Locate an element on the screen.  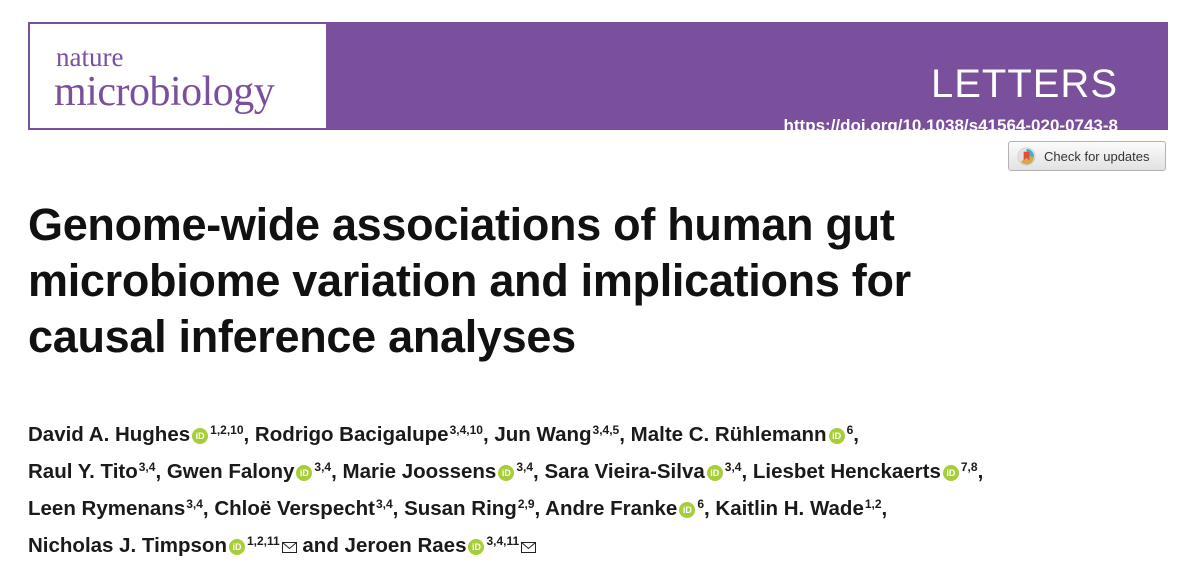
author-entry: Liesbet Henckaerts iD 7,8 is located at coordinates (865, 471).